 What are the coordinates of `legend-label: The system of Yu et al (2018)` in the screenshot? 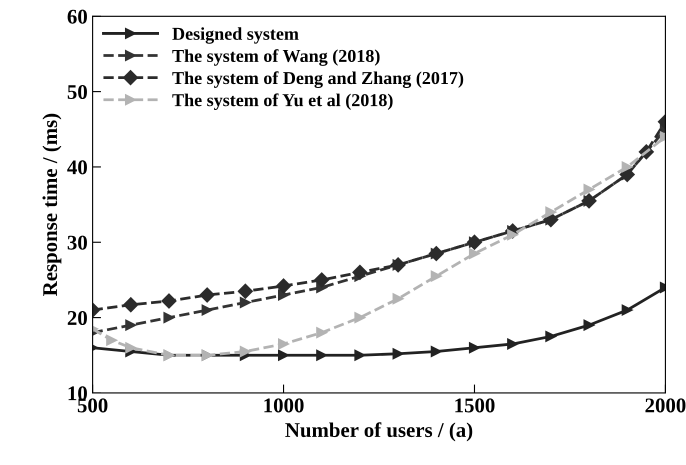 It's located at (282, 101).